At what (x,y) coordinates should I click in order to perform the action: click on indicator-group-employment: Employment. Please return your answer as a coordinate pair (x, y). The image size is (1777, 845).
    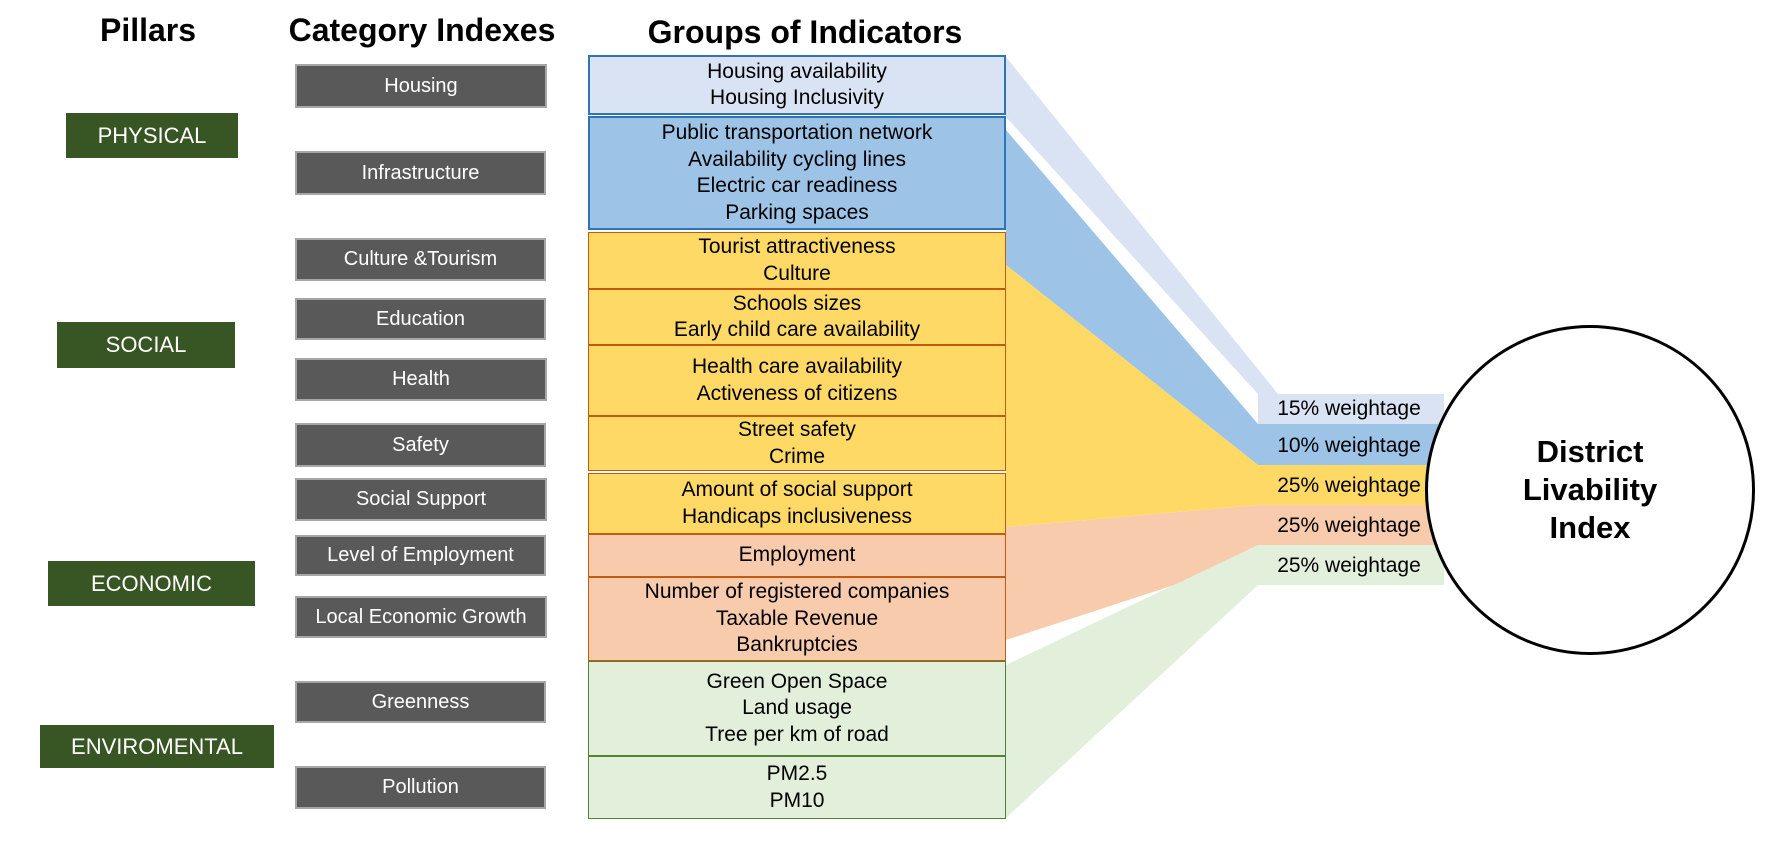
    Looking at the image, I should click on (797, 555).